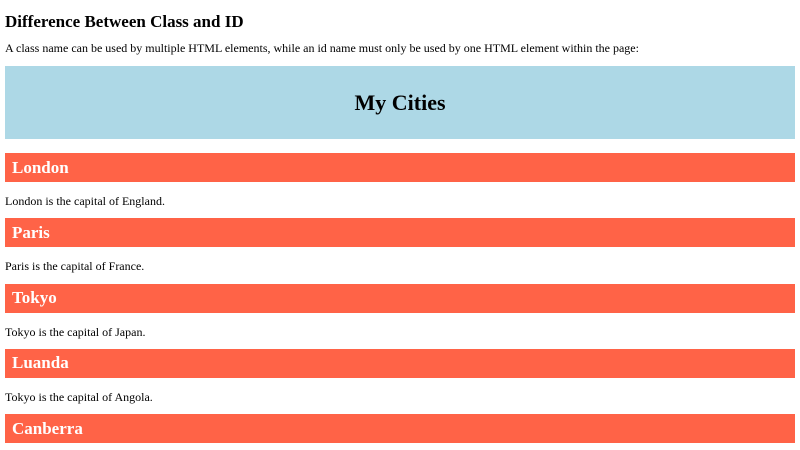 The width and height of the screenshot is (800, 450). I want to click on city-description: Paris is the capital of France., so click(75, 266).